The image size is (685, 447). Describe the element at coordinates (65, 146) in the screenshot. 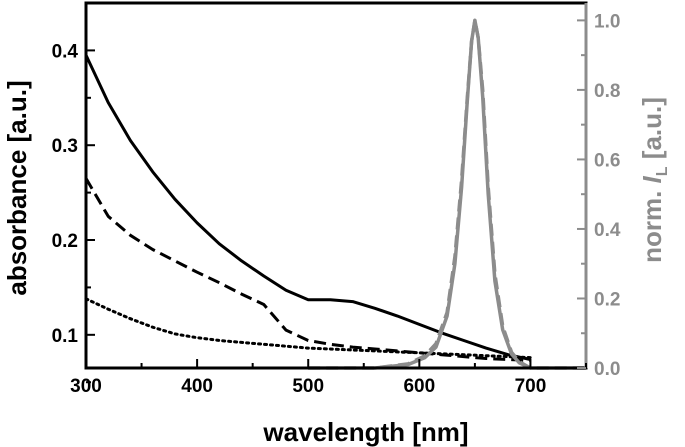

I see `left-tick-label: 0.3` at that location.